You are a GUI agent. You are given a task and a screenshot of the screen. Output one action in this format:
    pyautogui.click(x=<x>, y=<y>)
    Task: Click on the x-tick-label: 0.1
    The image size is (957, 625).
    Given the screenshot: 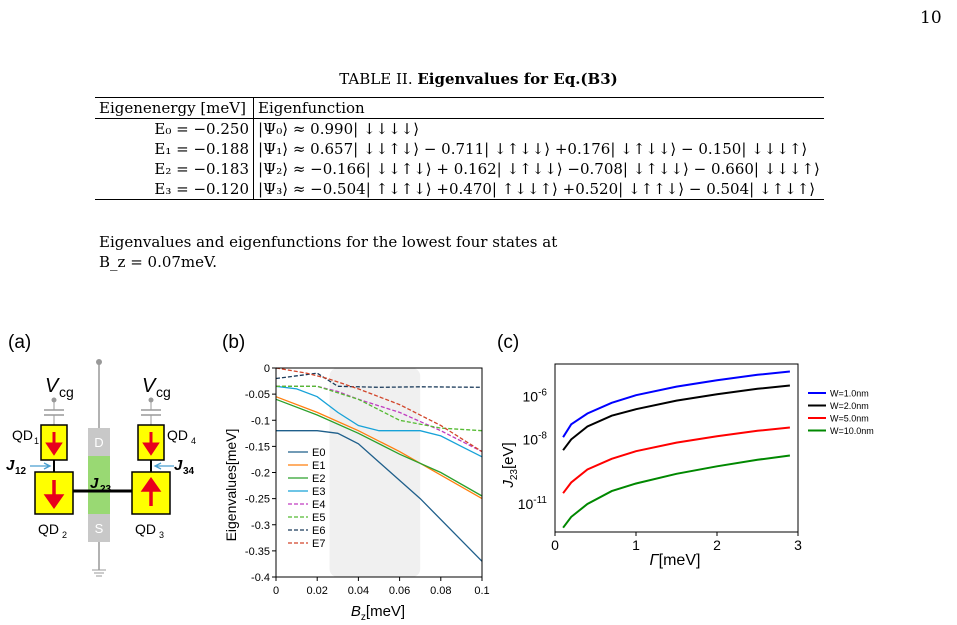 What is the action you would take?
    pyautogui.click(x=481, y=591)
    